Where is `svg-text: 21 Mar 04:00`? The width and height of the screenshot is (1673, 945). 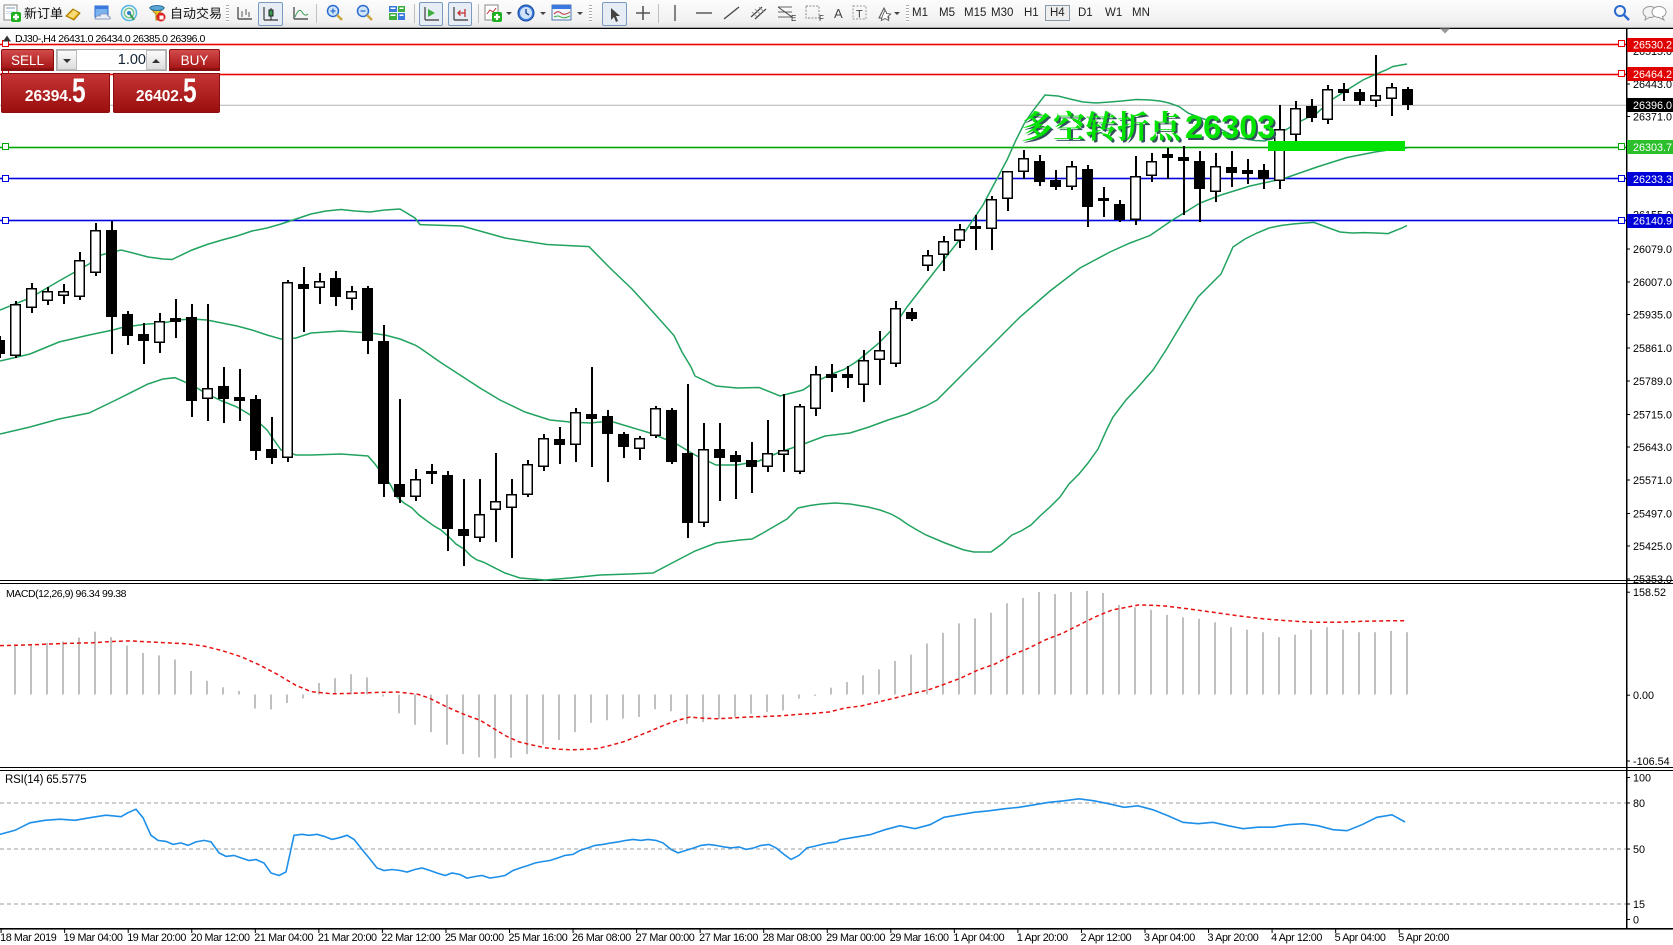
svg-text: 21 Mar 04:00 is located at coordinates (283, 938).